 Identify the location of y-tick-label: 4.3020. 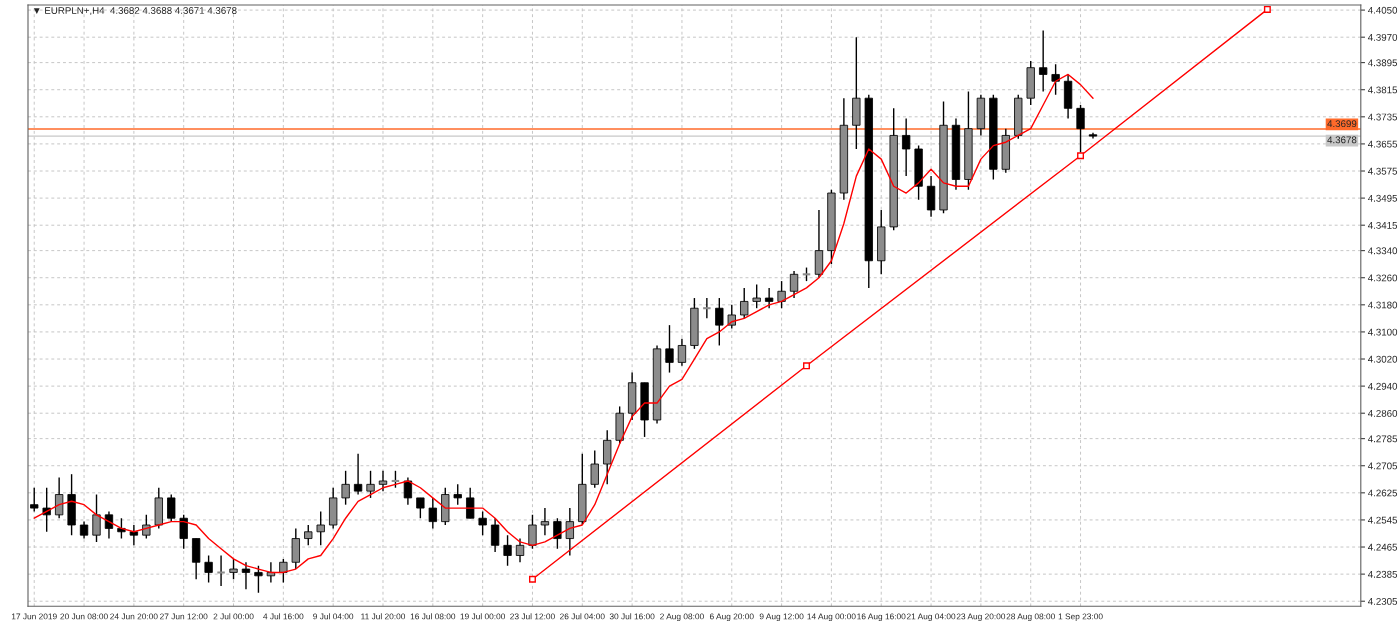
(1382, 359).